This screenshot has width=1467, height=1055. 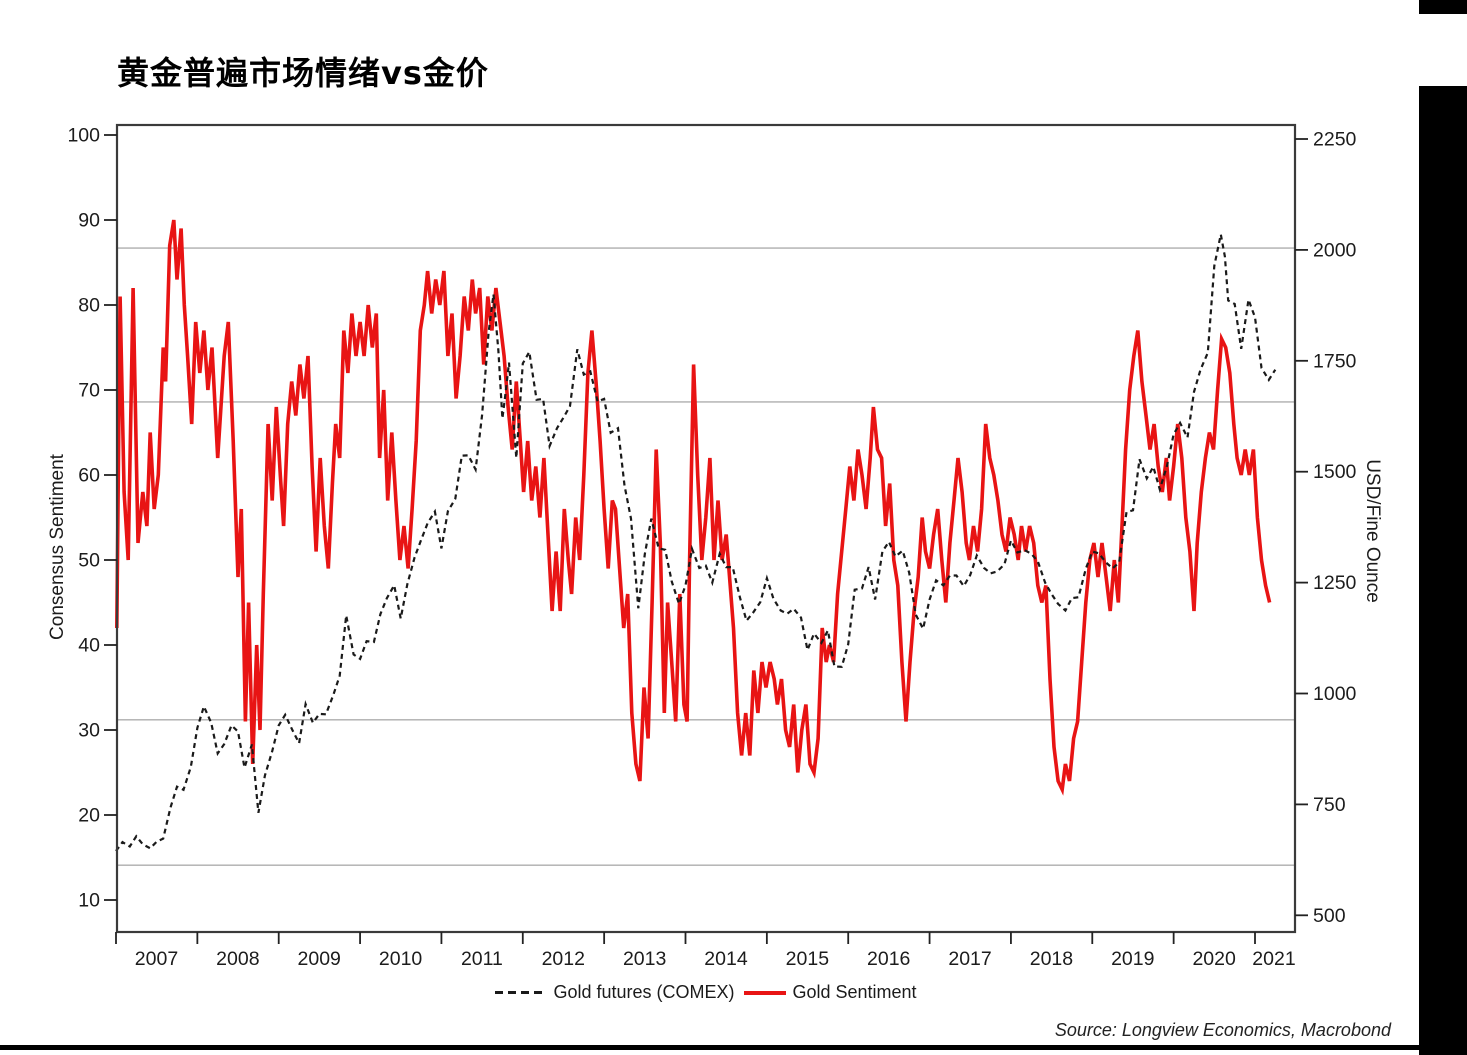 I want to click on x-axis-year-label: 2014, so click(x=726, y=959).